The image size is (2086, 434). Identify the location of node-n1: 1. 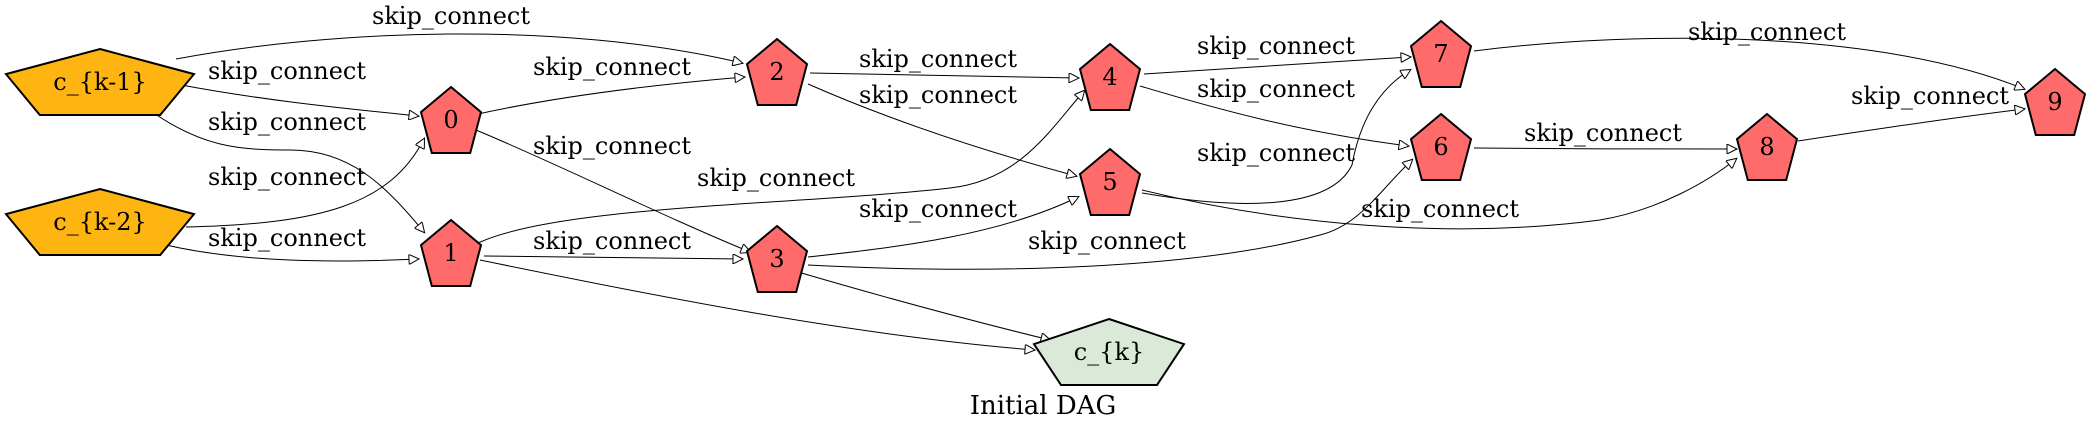
(451, 252).